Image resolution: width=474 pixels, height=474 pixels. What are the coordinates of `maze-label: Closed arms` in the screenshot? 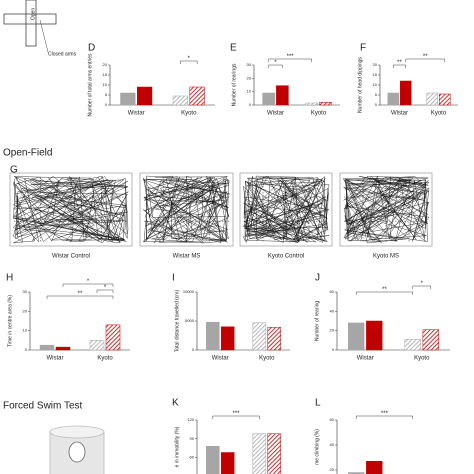 It's located at (62, 54).